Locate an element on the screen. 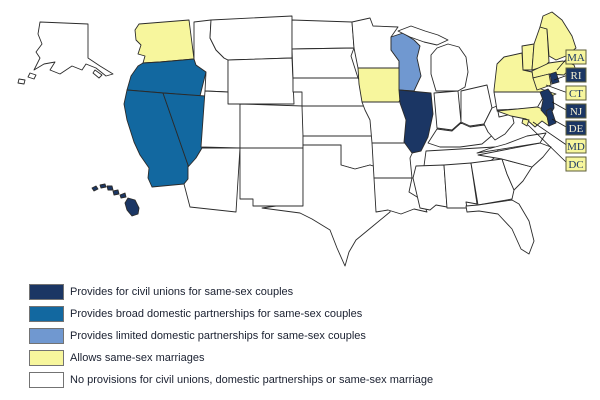 Image resolution: width=600 pixels, height=400 pixels. state-box-ri is located at coordinates (576, 75).